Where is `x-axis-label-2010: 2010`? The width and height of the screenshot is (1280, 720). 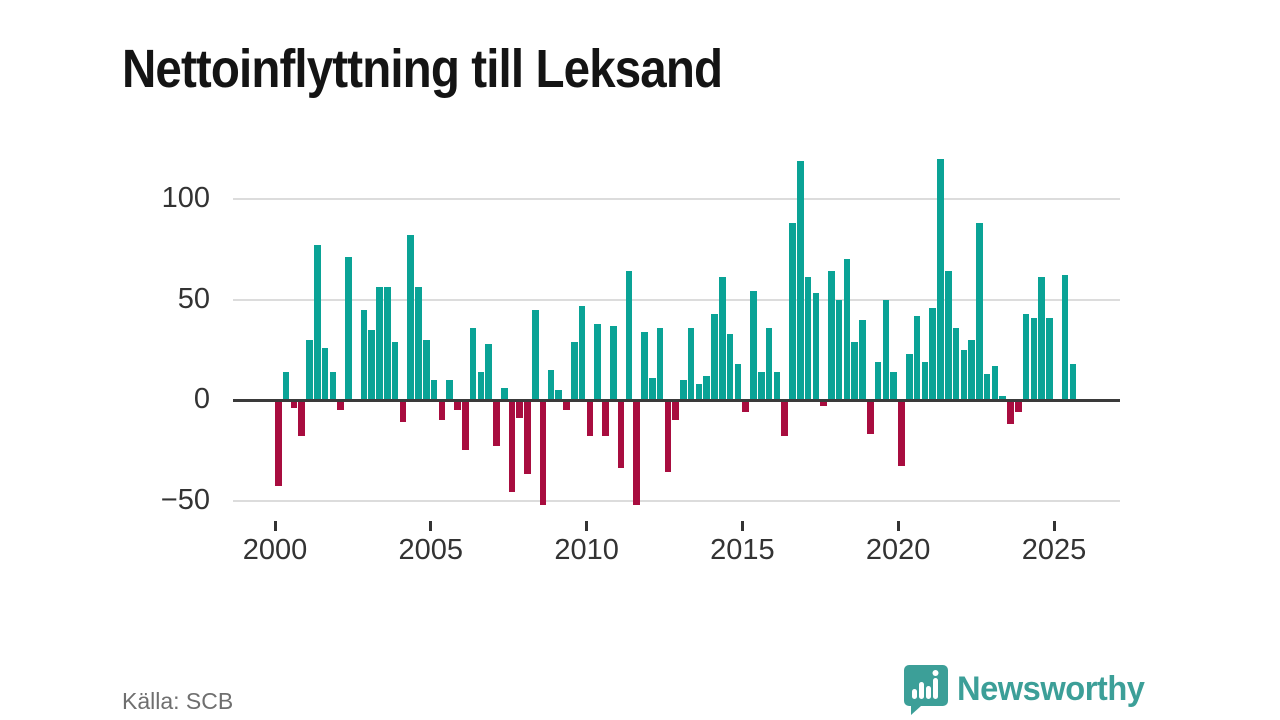
x-axis-label-2010: 2010 is located at coordinates (586, 550).